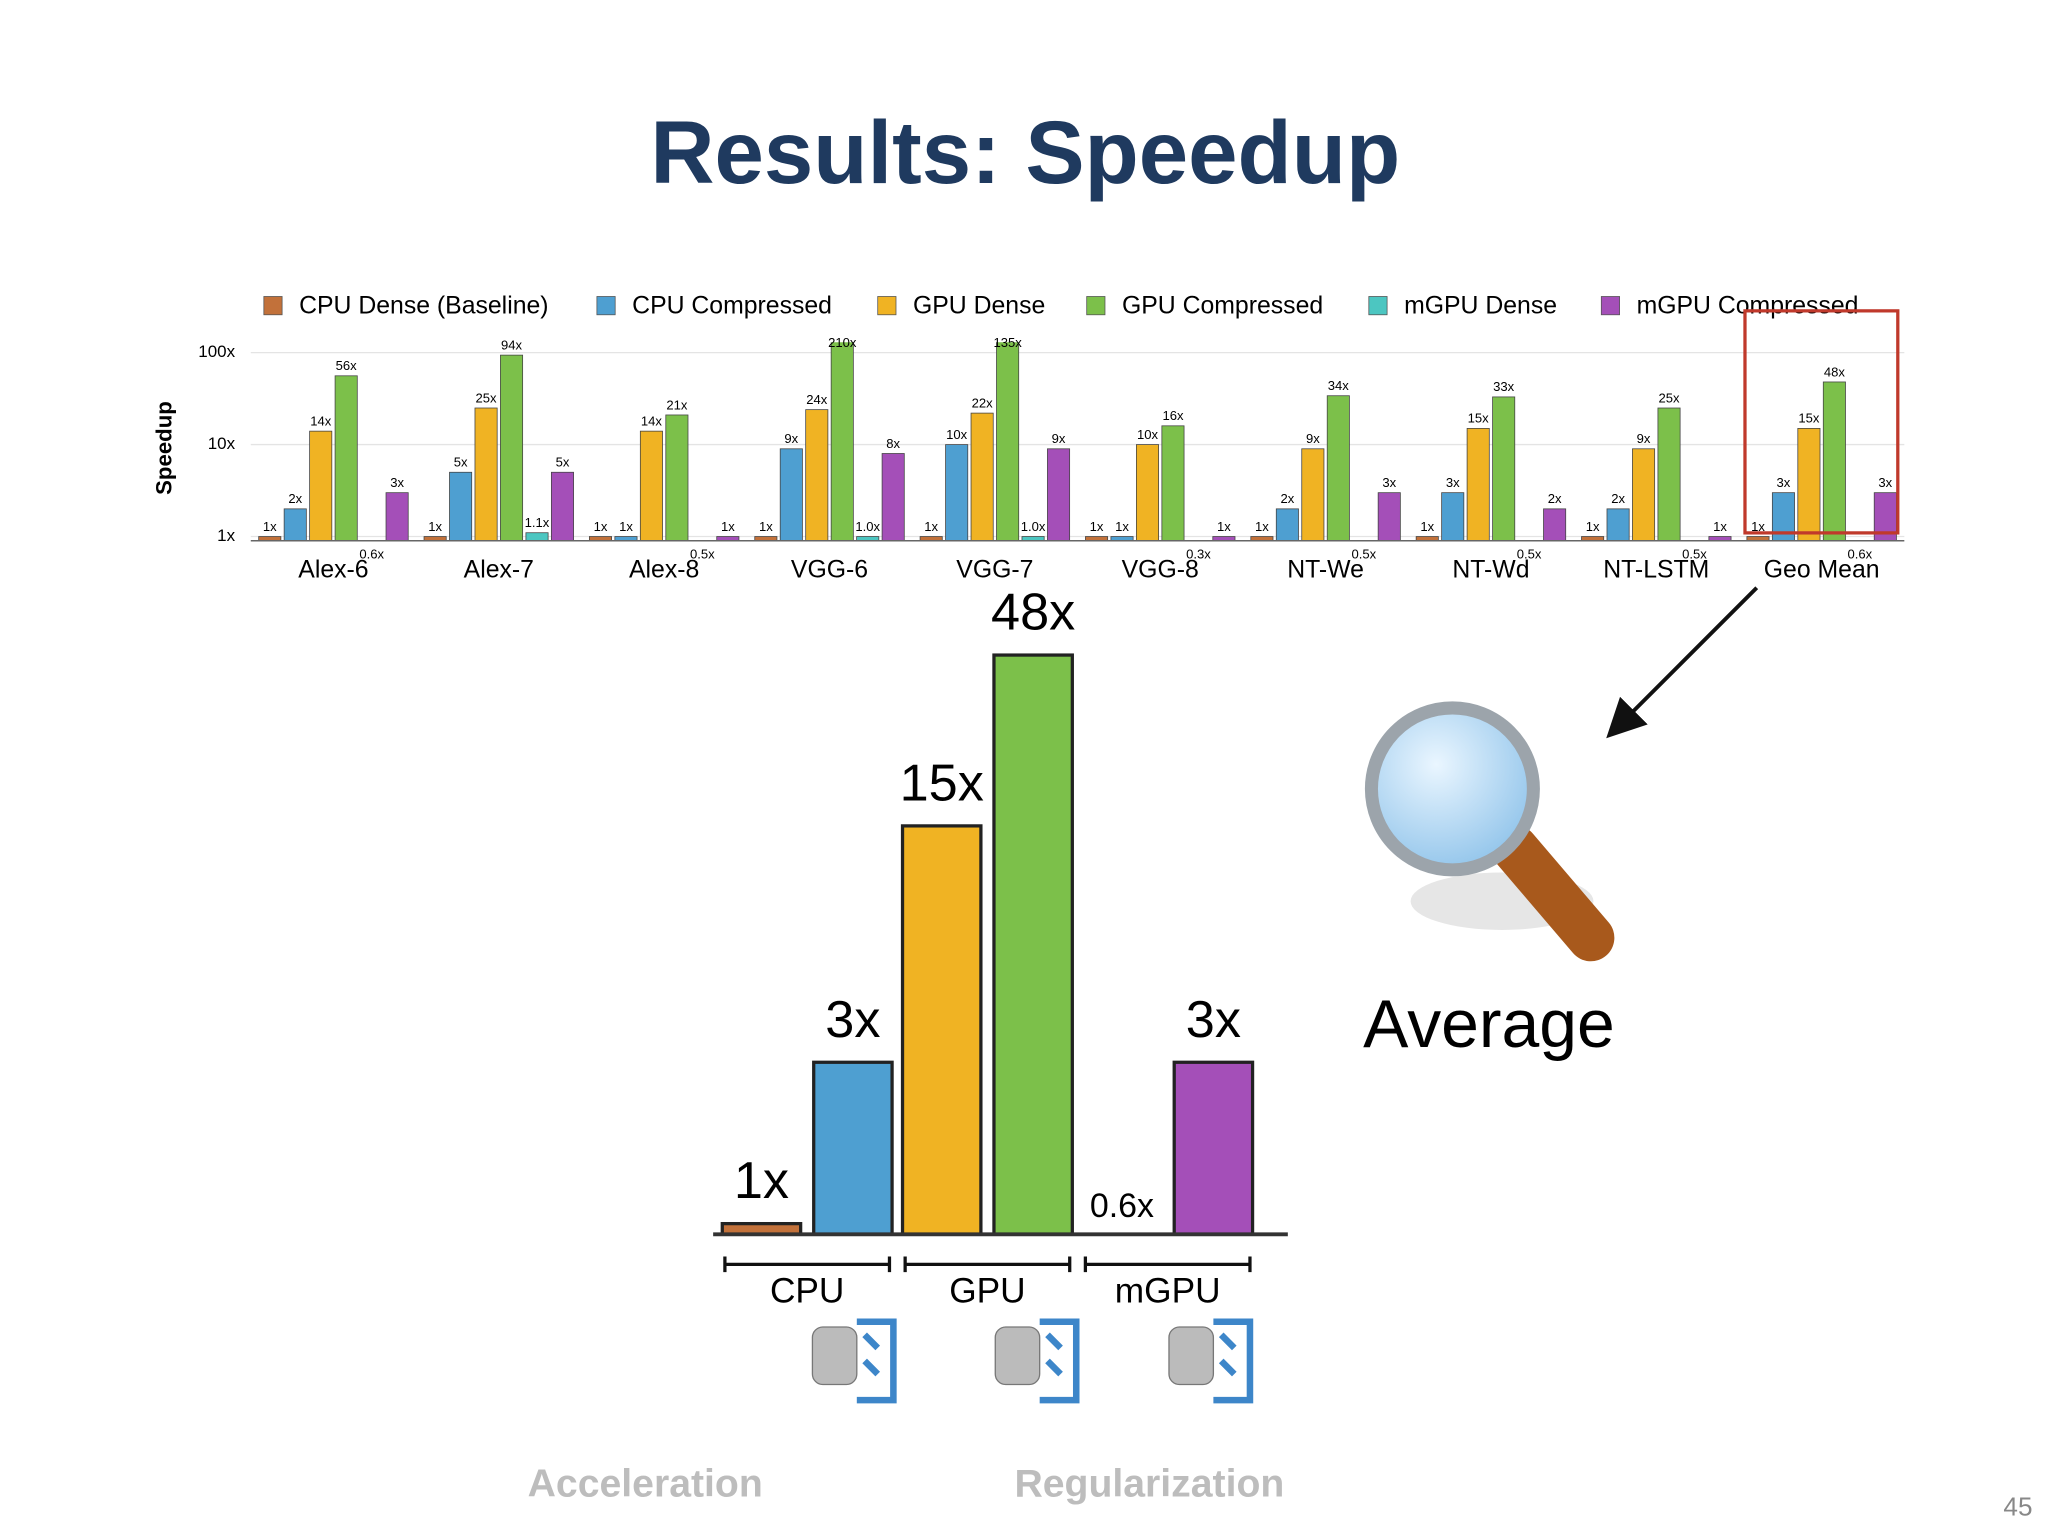  What do you see at coordinates (1325, 569) in the screenshot?
I see `x-tick-label: NT-We` at bounding box center [1325, 569].